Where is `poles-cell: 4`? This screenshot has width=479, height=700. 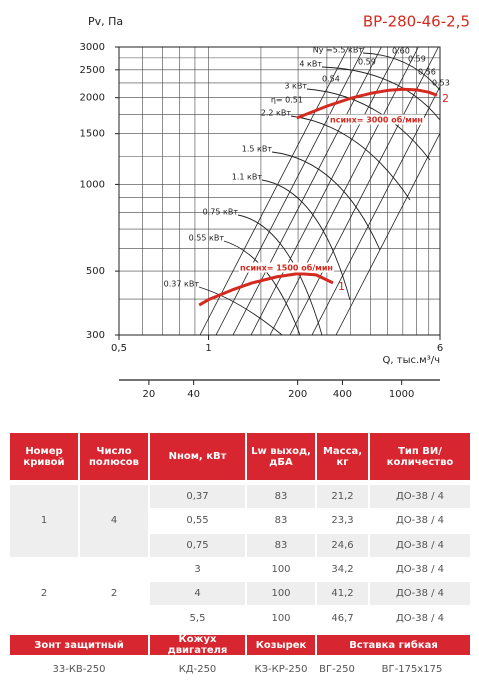
poles-cell: 4 is located at coordinates (114, 521).